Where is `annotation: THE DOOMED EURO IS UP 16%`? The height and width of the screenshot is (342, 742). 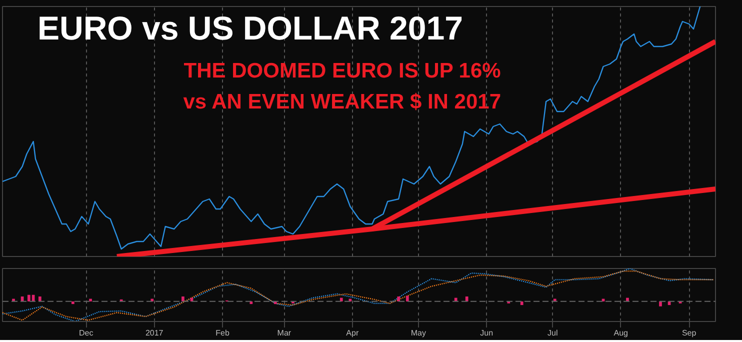 annotation: THE DOOMED EURO IS UP 16% is located at coordinates (343, 71).